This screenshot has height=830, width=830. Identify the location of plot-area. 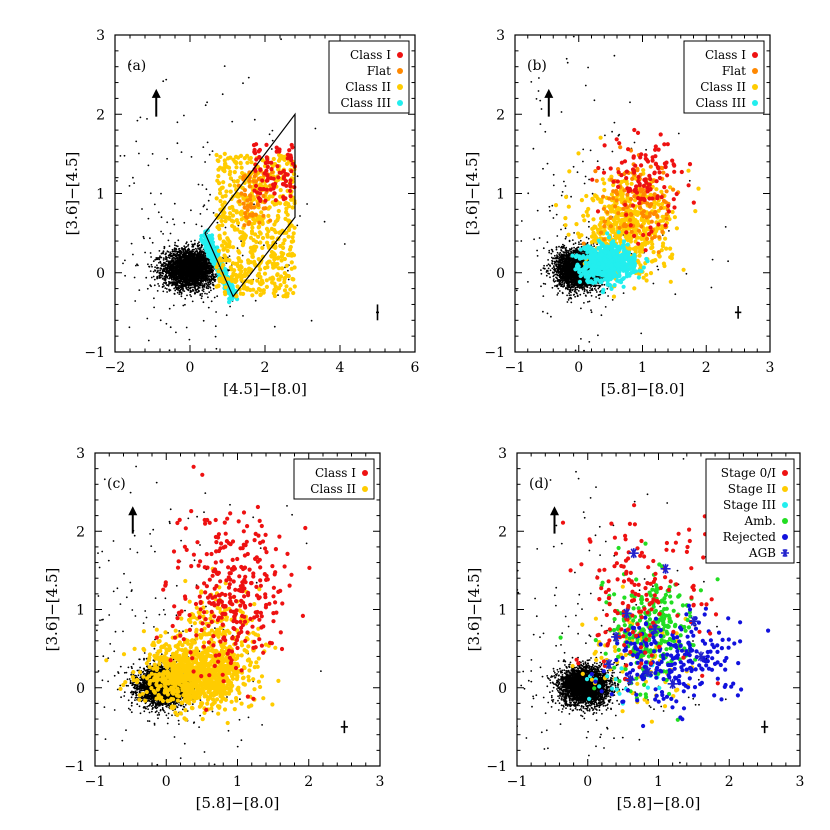
(622, 193).